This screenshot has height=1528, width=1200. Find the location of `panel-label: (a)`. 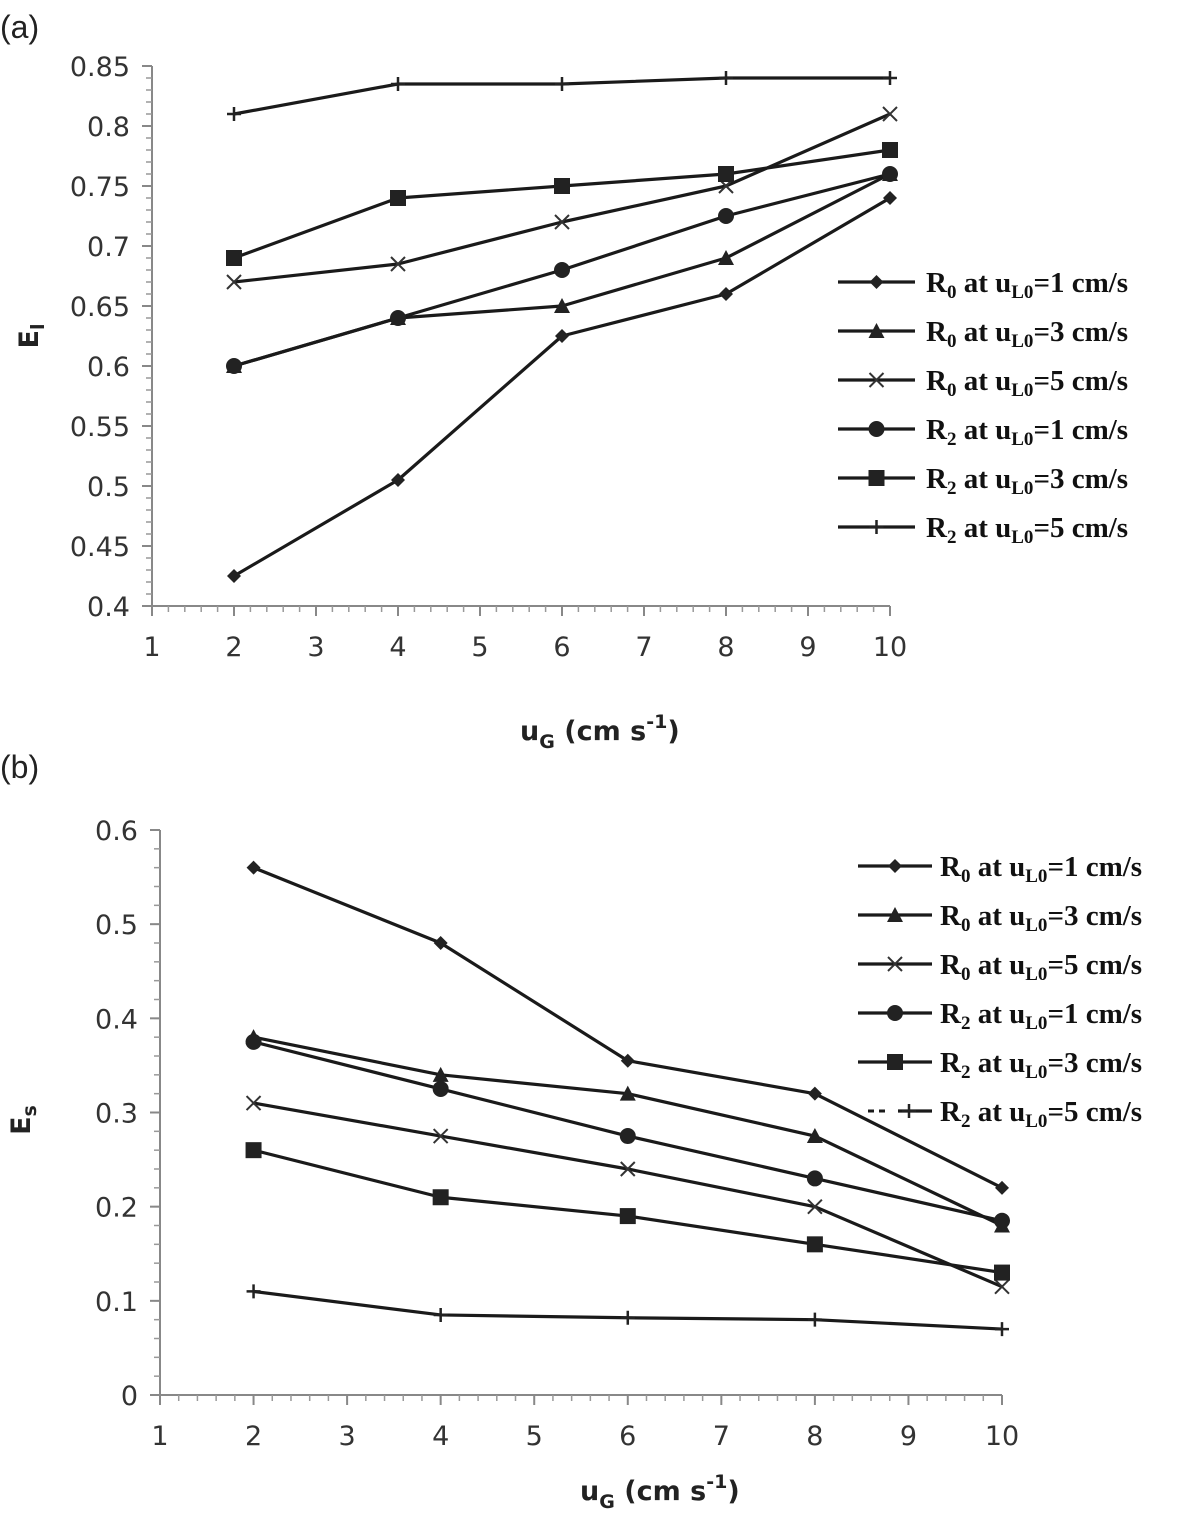

panel-label: (a) is located at coordinates (19, 27).